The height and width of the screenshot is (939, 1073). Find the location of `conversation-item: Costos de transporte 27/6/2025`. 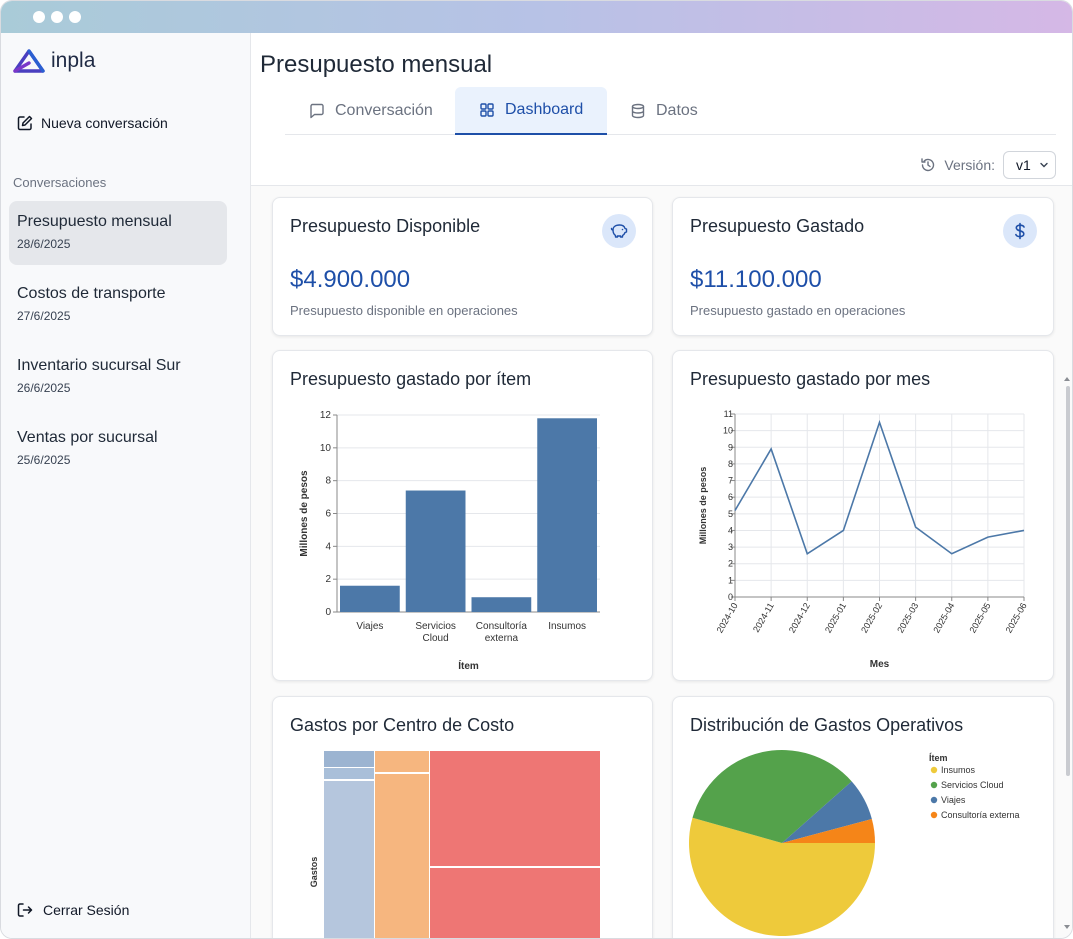

conversation-item: Costos de transporte 27/6/2025 is located at coordinates (118, 305).